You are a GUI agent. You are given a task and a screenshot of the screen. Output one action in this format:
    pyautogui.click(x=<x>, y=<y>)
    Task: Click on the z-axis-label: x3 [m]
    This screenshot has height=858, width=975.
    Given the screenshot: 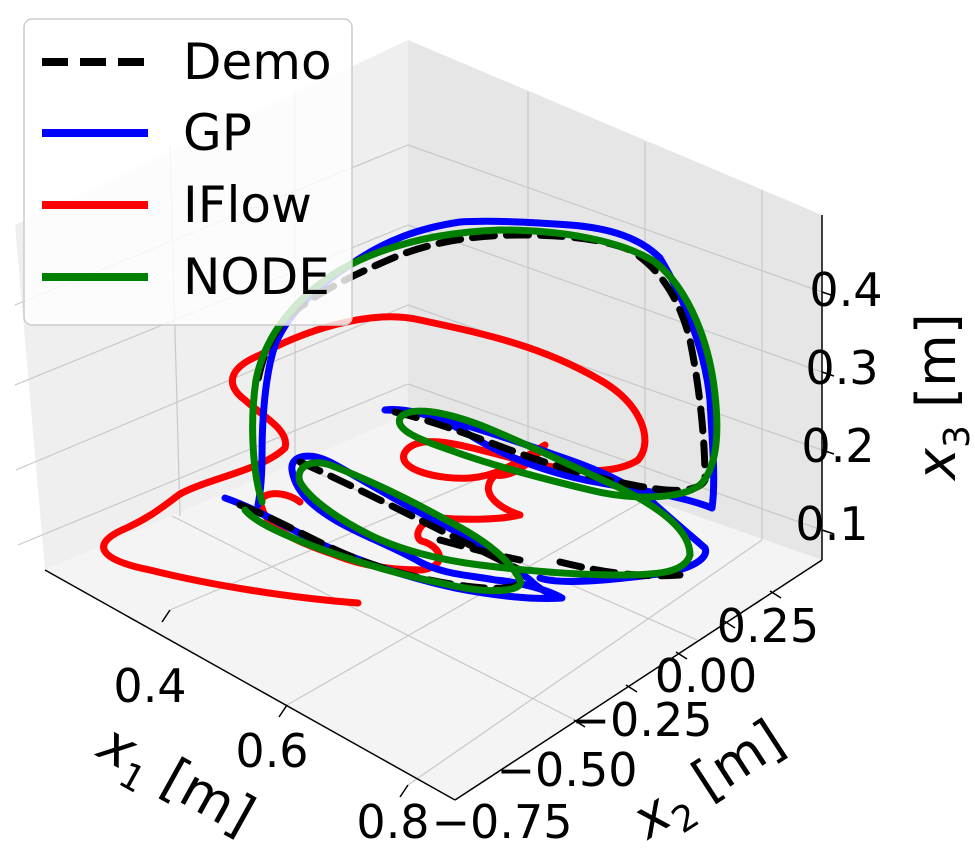 What is the action you would take?
    pyautogui.click(x=940, y=397)
    